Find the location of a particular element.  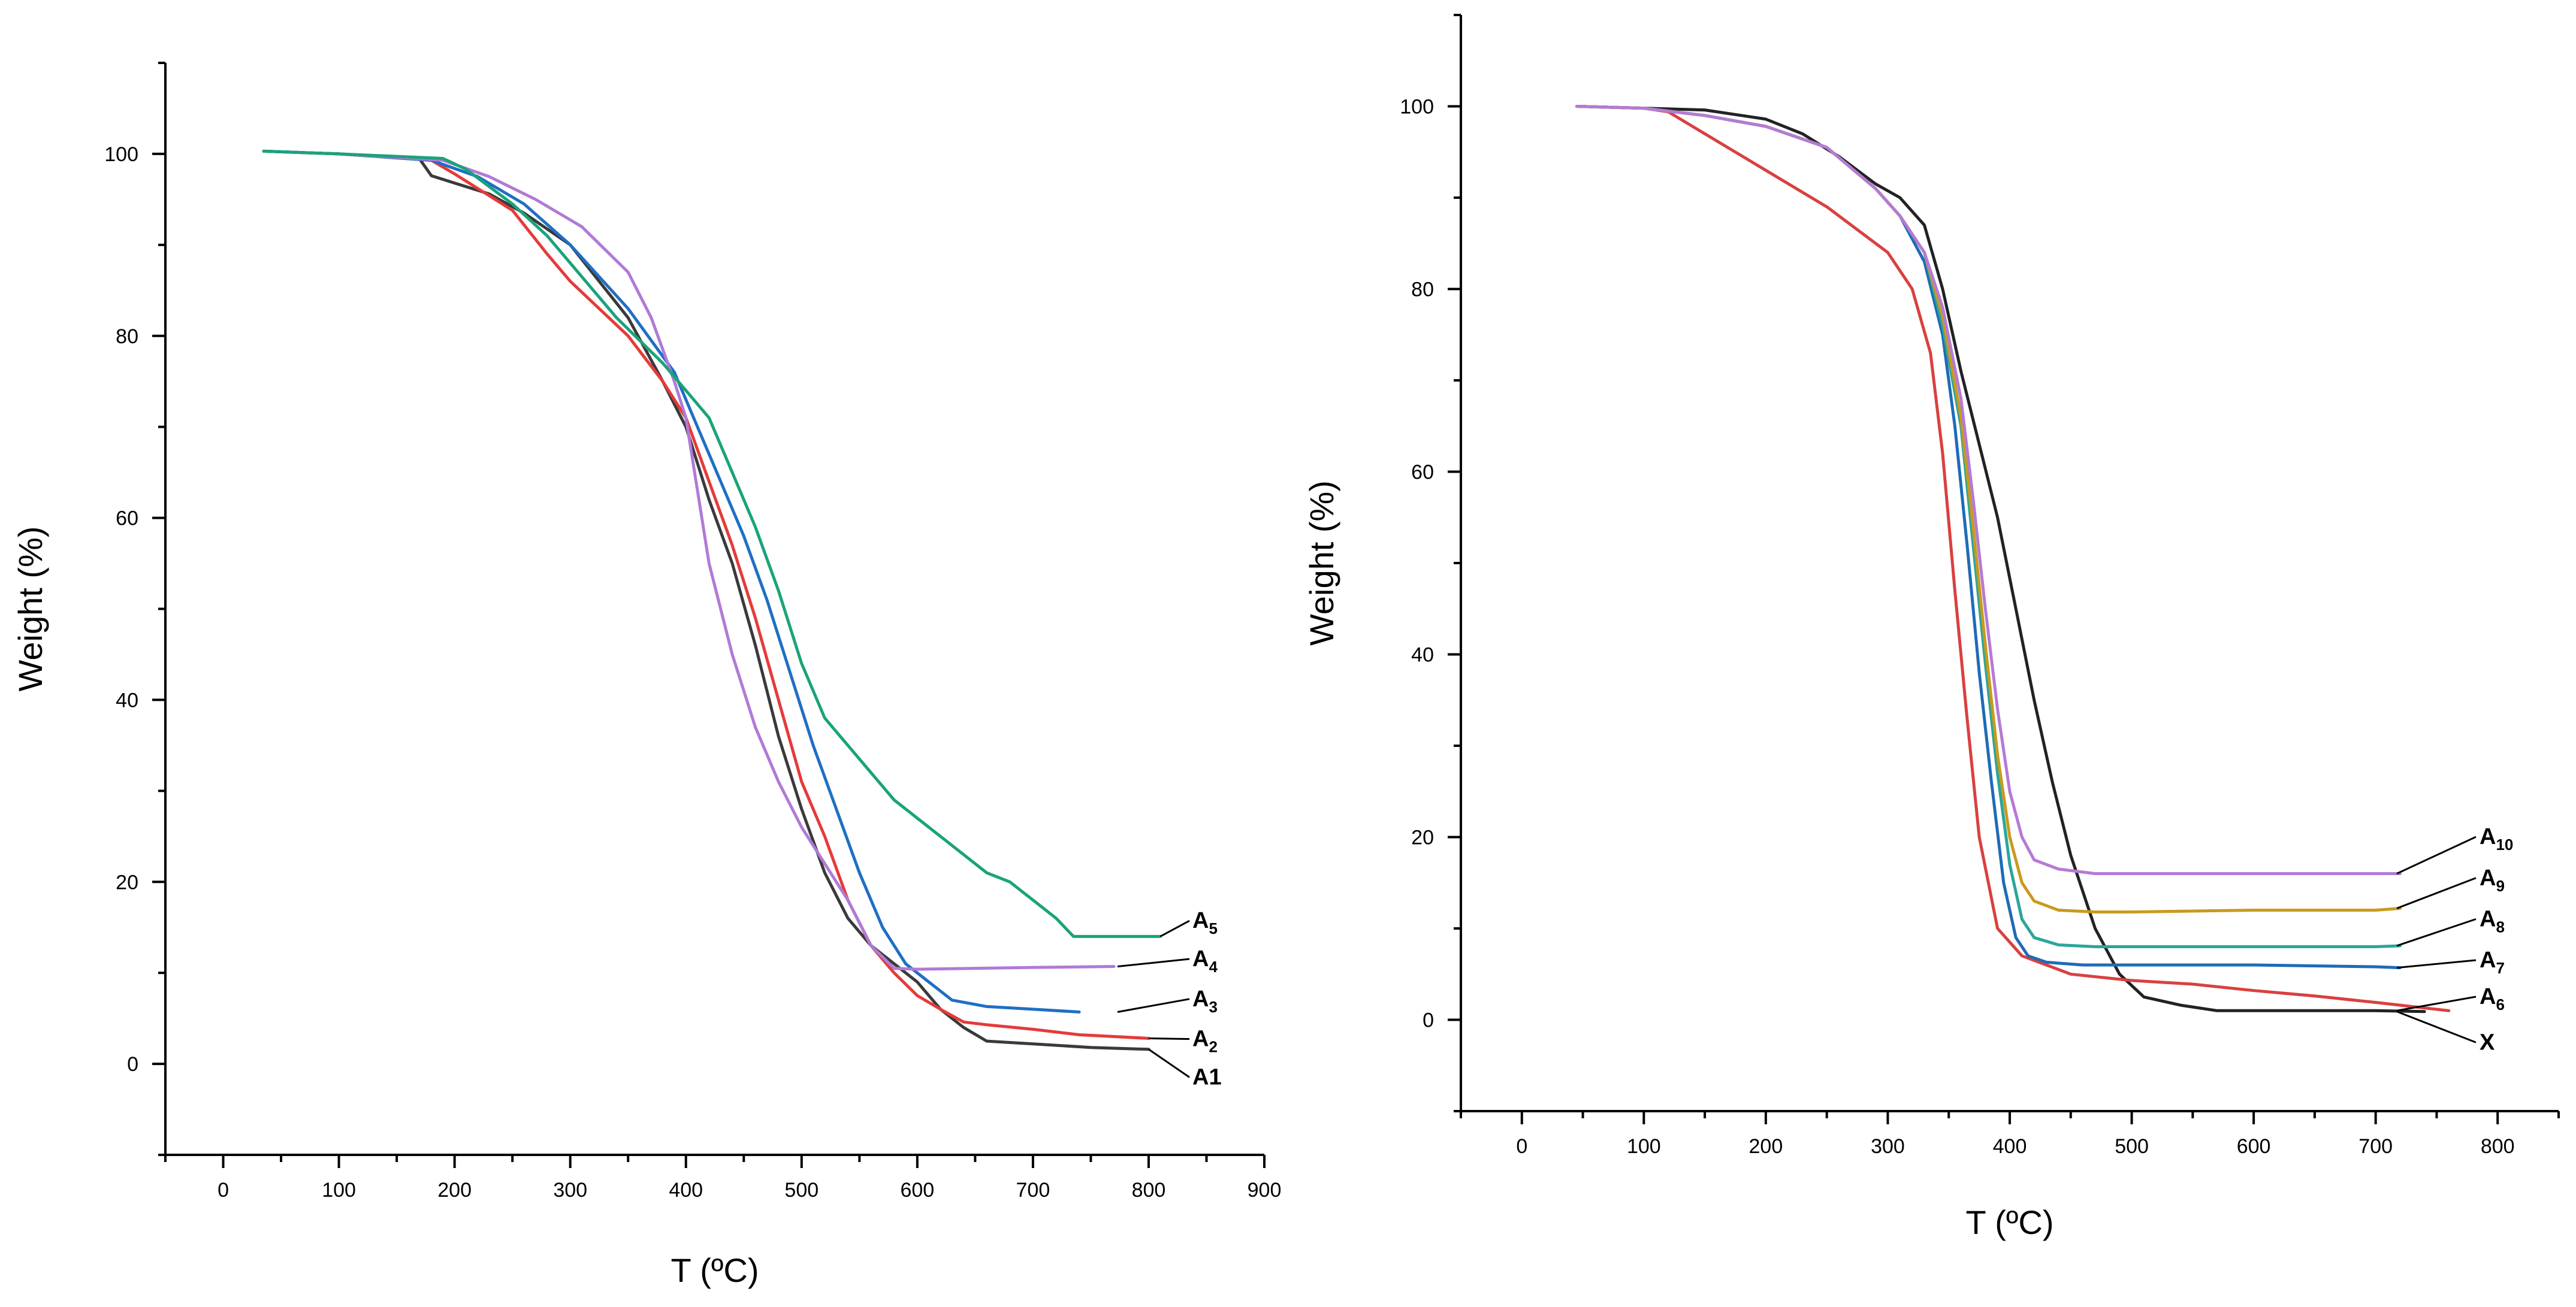

label-leader-a7 is located at coordinates (2437, 964).